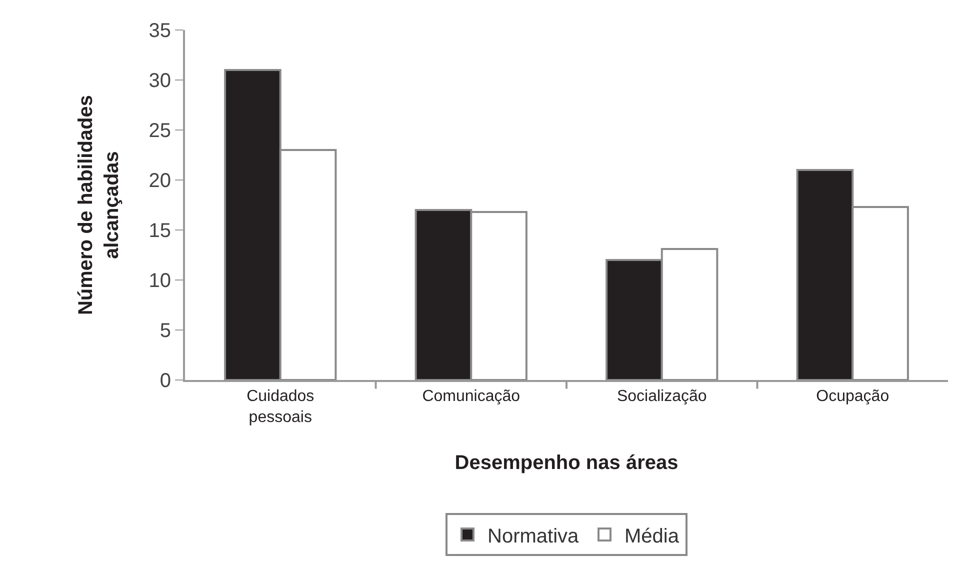  Describe the element at coordinates (159, 231) in the screenshot. I see `y-tick-label: 15` at that location.